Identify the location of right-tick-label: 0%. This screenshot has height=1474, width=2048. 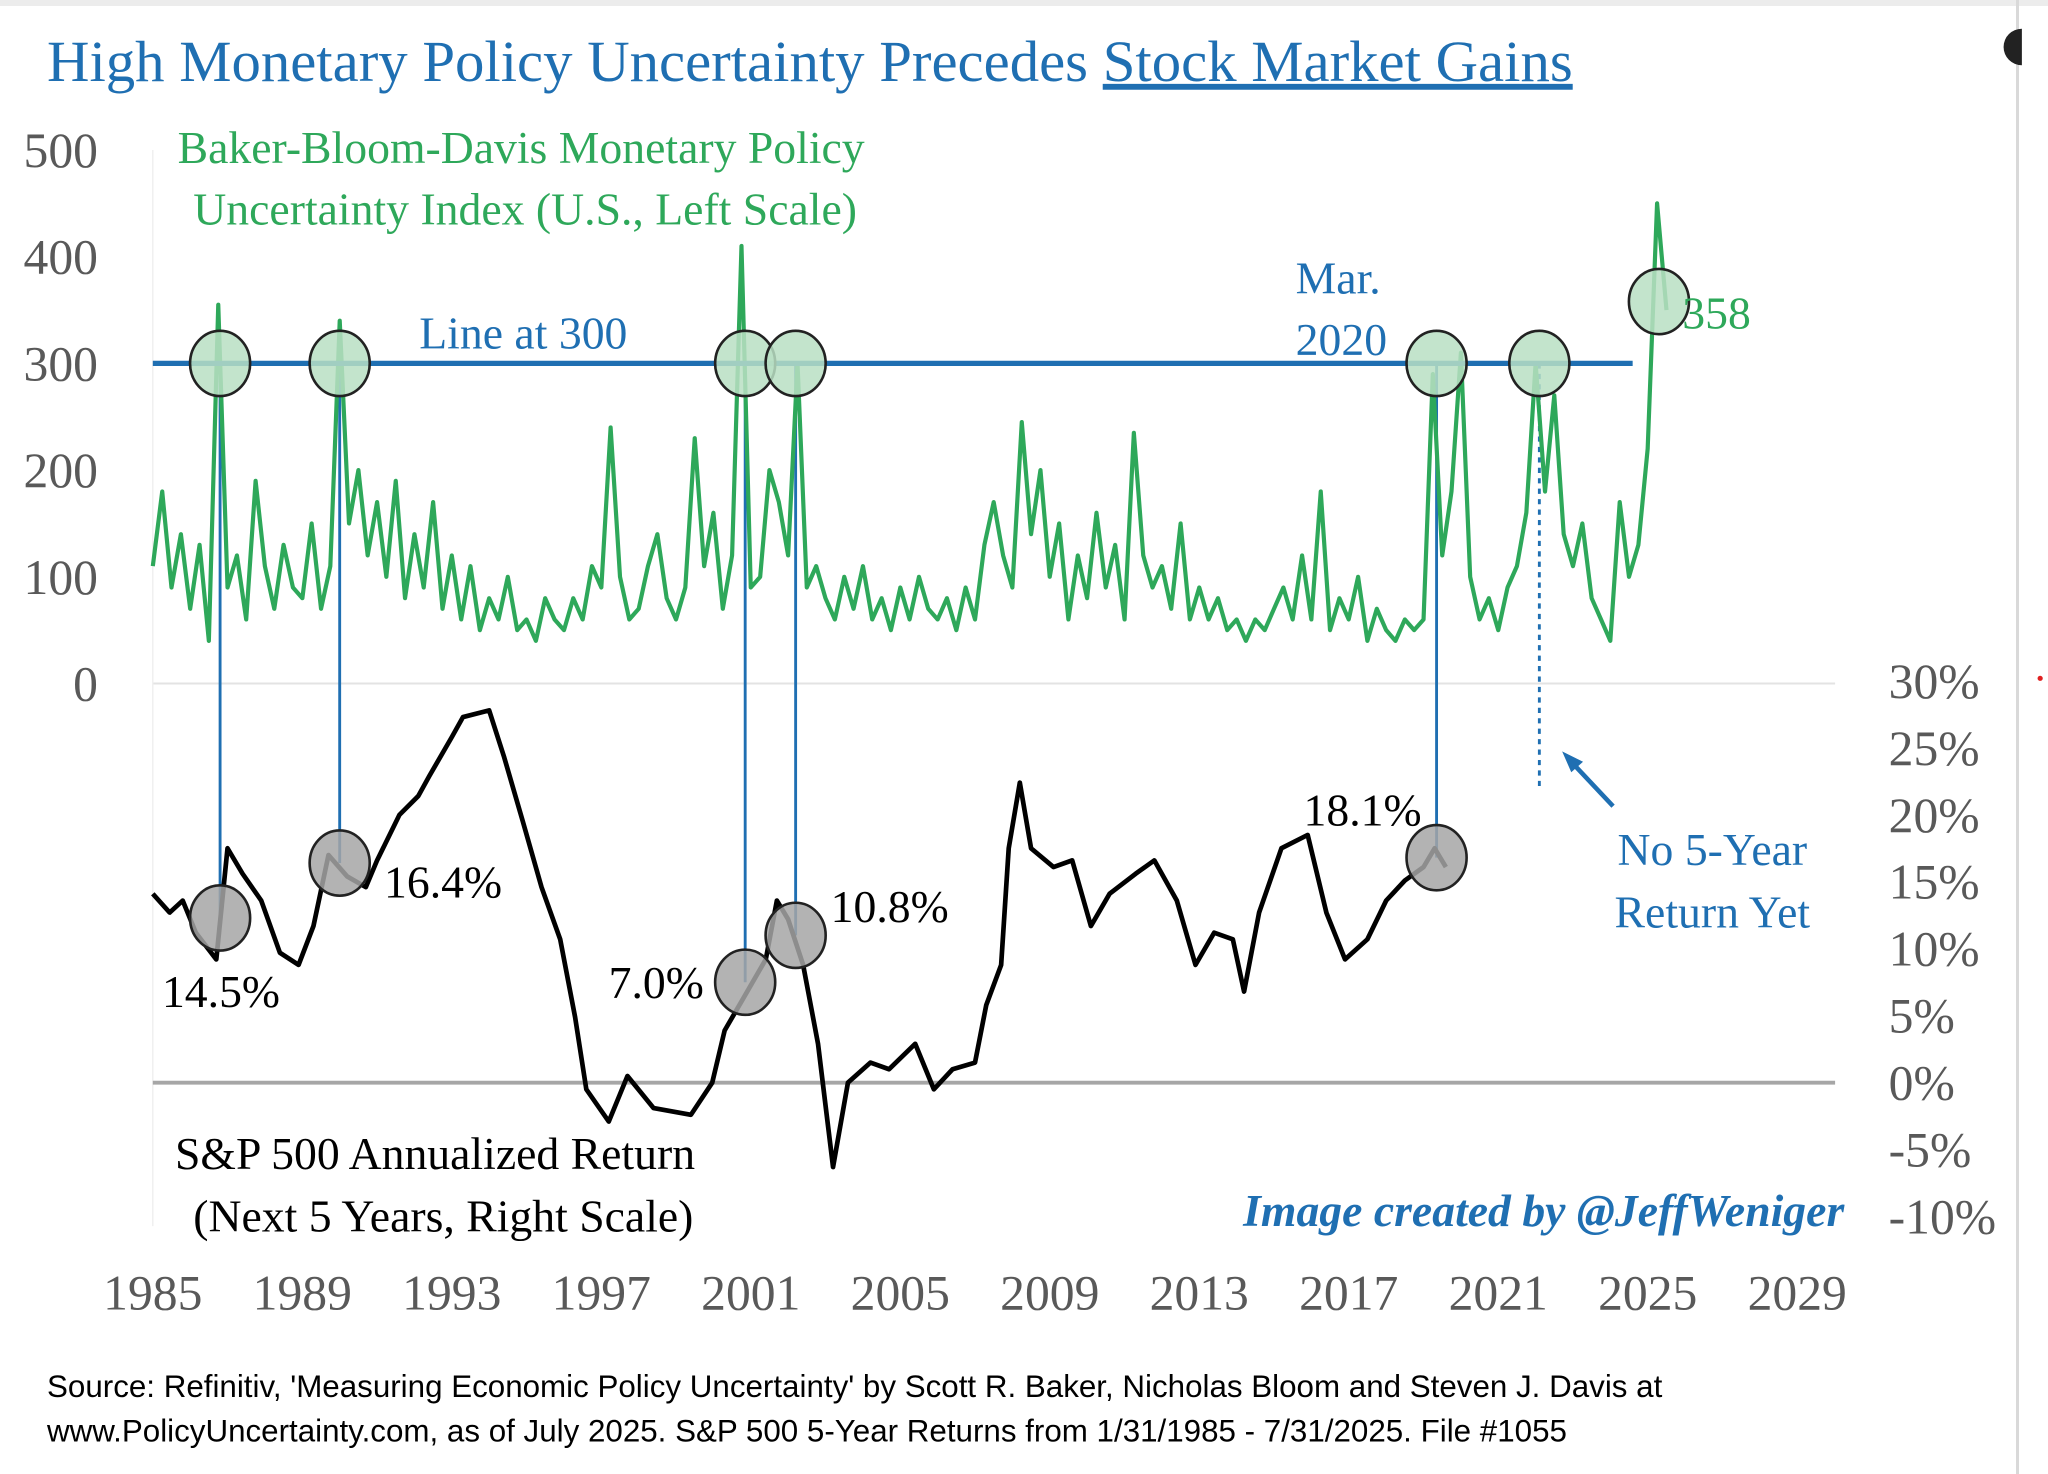
(1922, 1083).